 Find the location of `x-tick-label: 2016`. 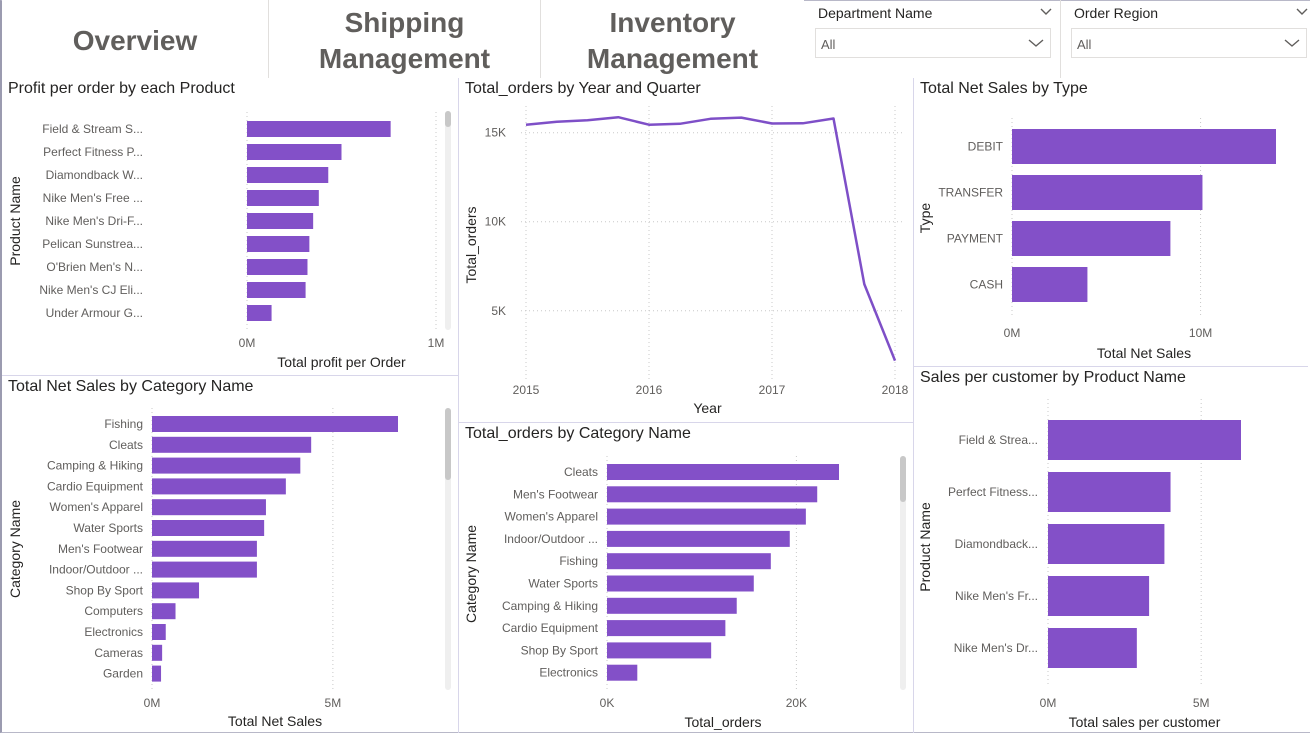

x-tick-label: 2016 is located at coordinates (649, 390).